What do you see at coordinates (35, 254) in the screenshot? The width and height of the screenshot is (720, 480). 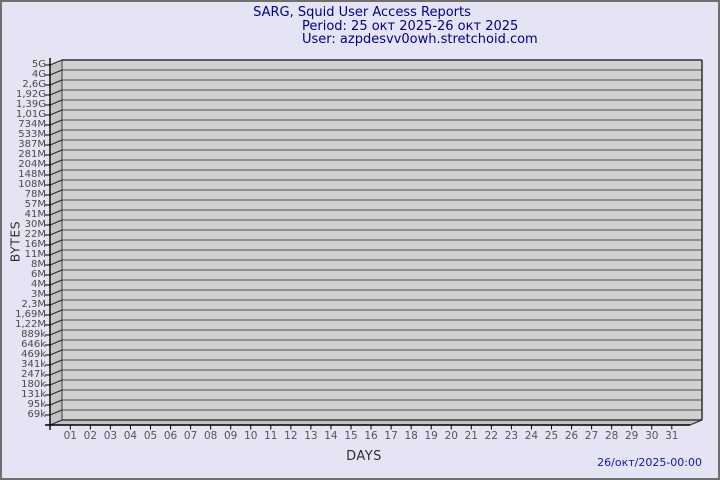 I see `y-axis-tick-label: 11M` at bounding box center [35, 254].